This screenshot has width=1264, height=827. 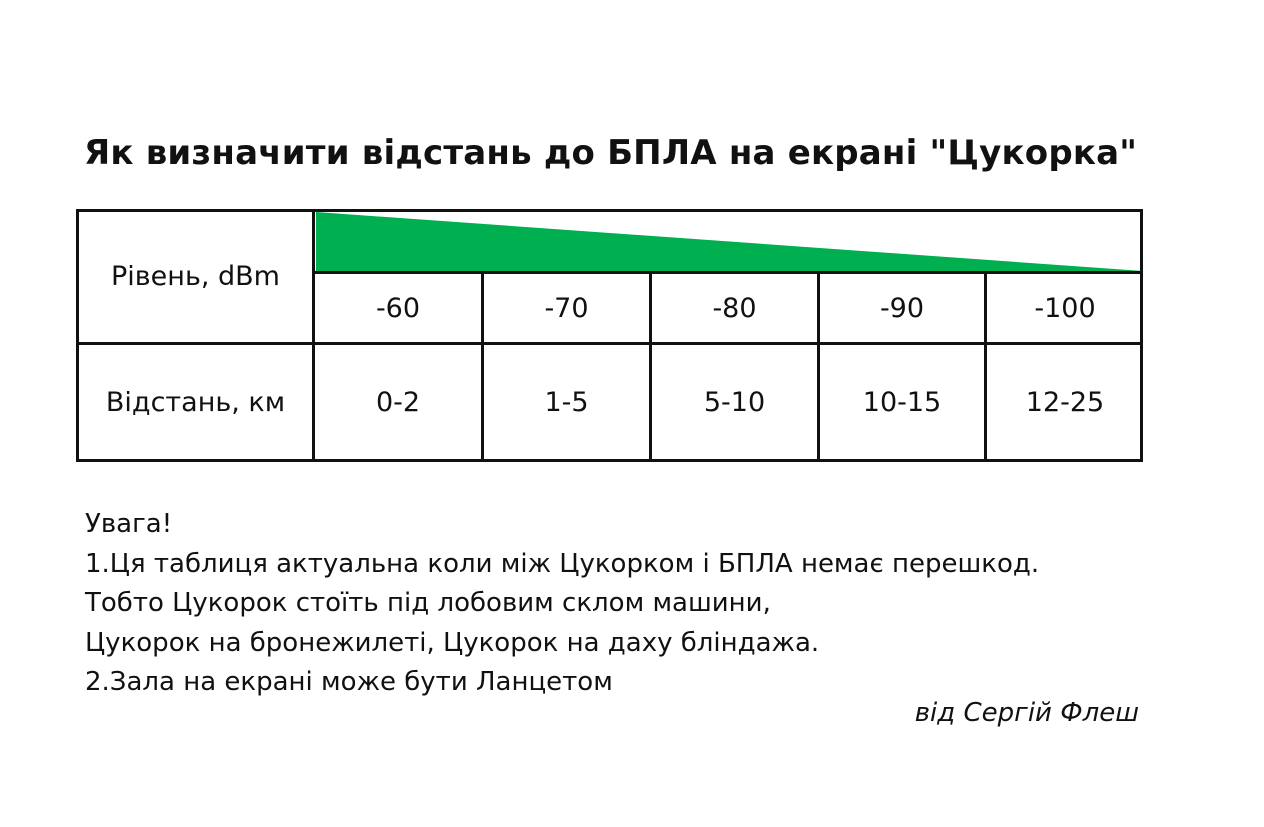 What do you see at coordinates (734, 308) in the screenshot?
I see `level-value: -80` at bounding box center [734, 308].